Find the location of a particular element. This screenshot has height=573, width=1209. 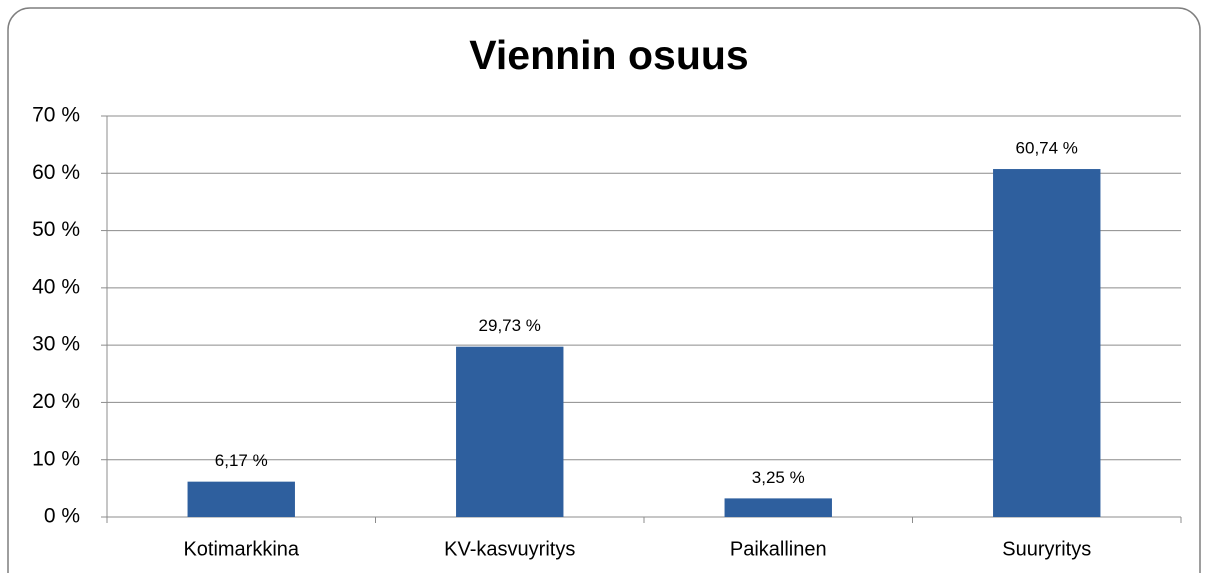

x-tick-label: Suuryritys is located at coordinates (1046, 549).